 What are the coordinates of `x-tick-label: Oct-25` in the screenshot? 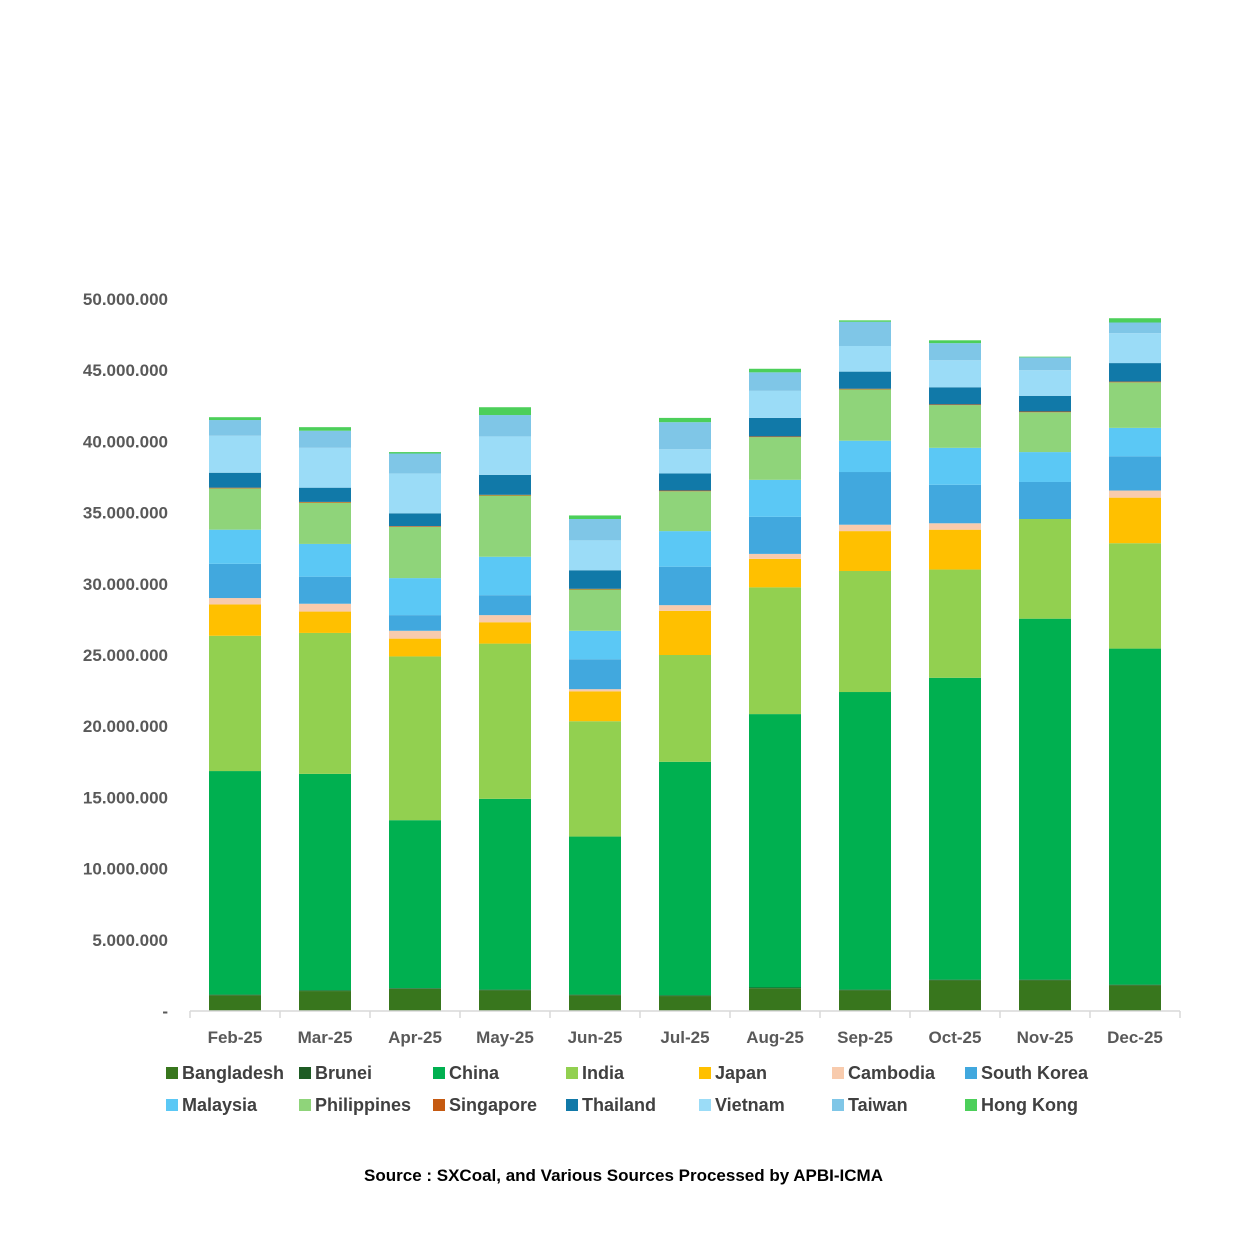 It's located at (955, 1037).